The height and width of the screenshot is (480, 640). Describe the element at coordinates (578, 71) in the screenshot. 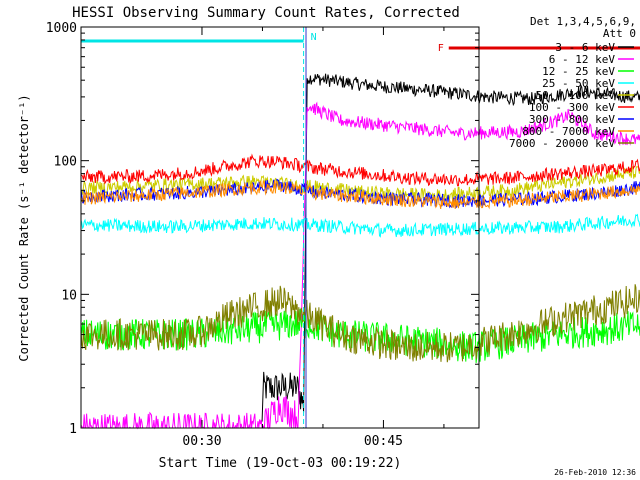

I see `legend-label-2: 12 - 25 keV` at that location.